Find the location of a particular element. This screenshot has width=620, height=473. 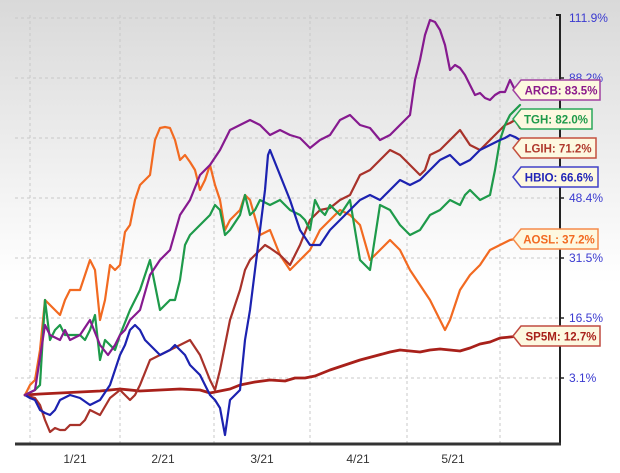

tag-arcb: ARCB: 83.5% is located at coordinates (556, 90).